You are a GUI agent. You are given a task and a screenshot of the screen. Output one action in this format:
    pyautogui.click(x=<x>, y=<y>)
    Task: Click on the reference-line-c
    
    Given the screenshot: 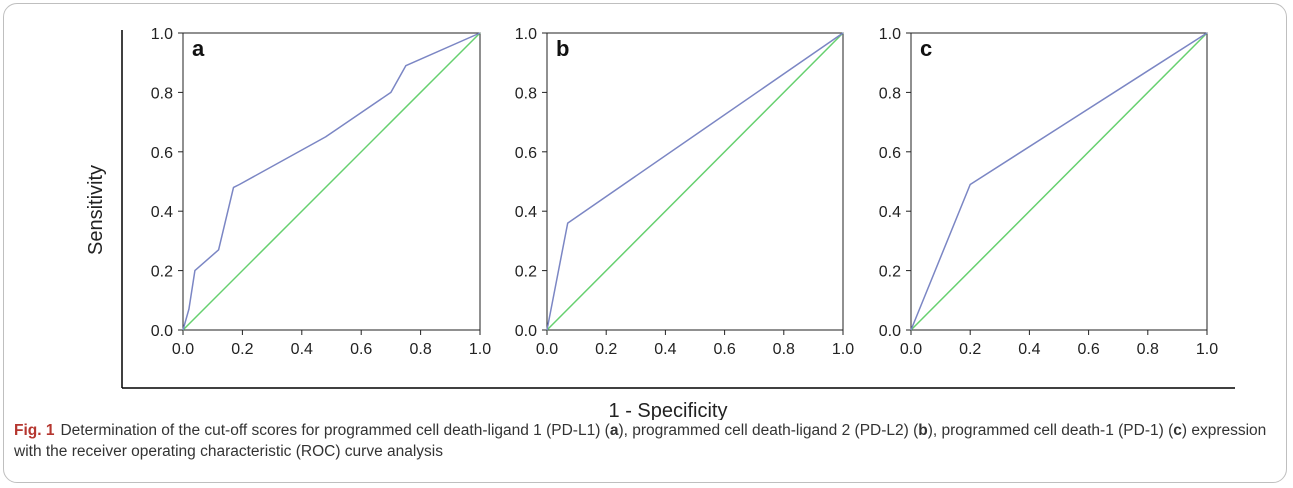 What is the action you would take?
    pyautogui.click(x=1059, y=181)
    